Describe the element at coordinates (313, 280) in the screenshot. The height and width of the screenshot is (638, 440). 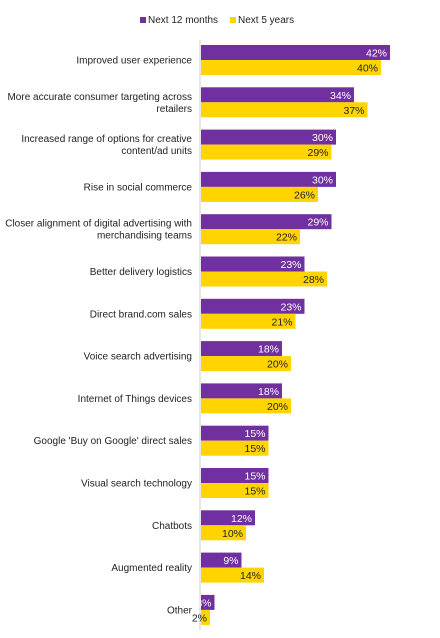
I see `data-label: 28%` at that location.